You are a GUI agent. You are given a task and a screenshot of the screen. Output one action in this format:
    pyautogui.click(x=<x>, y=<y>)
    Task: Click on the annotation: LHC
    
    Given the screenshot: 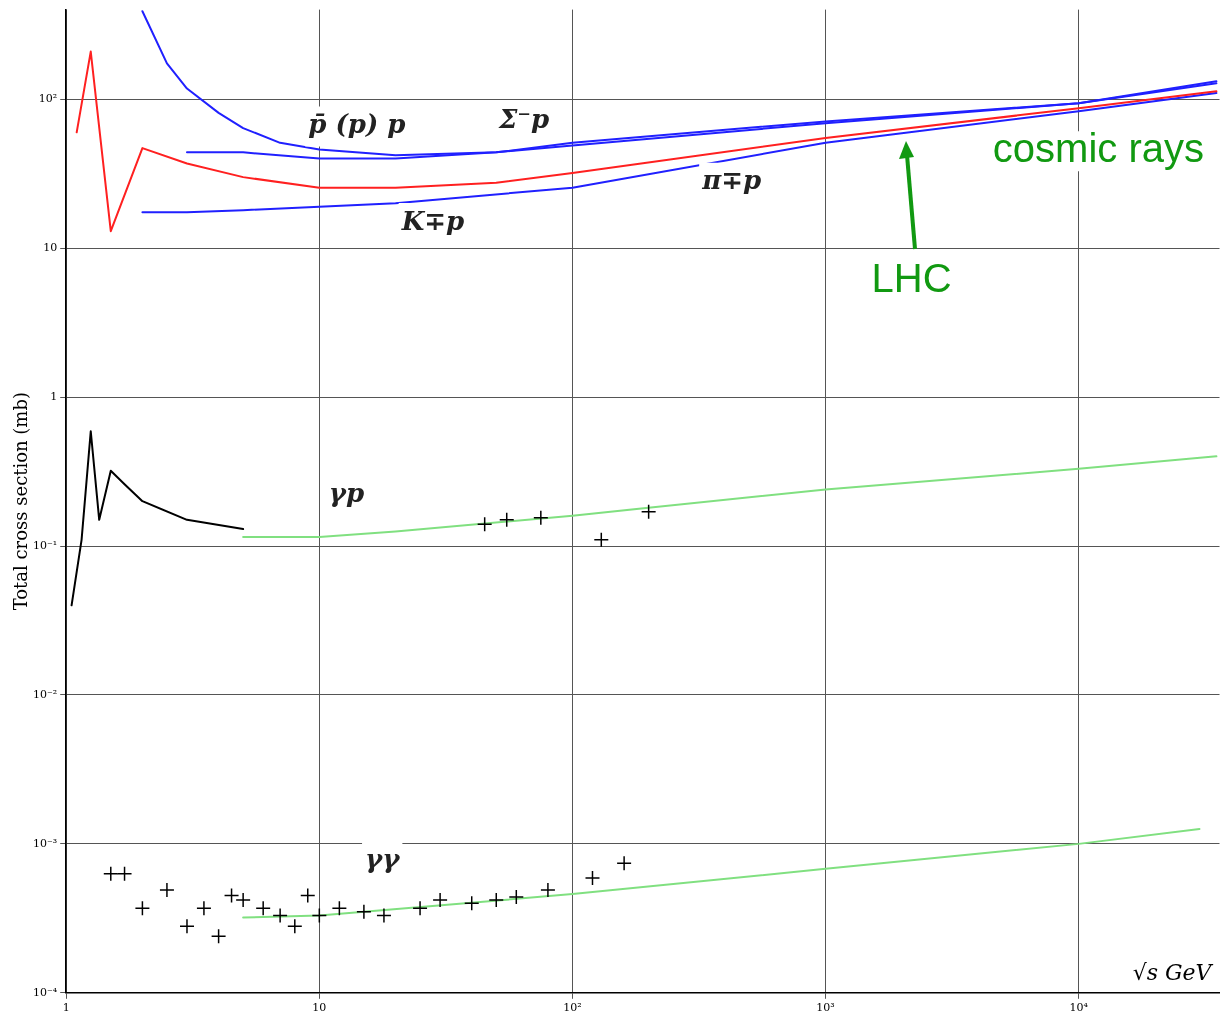 What is the action you would take?
    pyautogui.click(x=911, y=277)
    